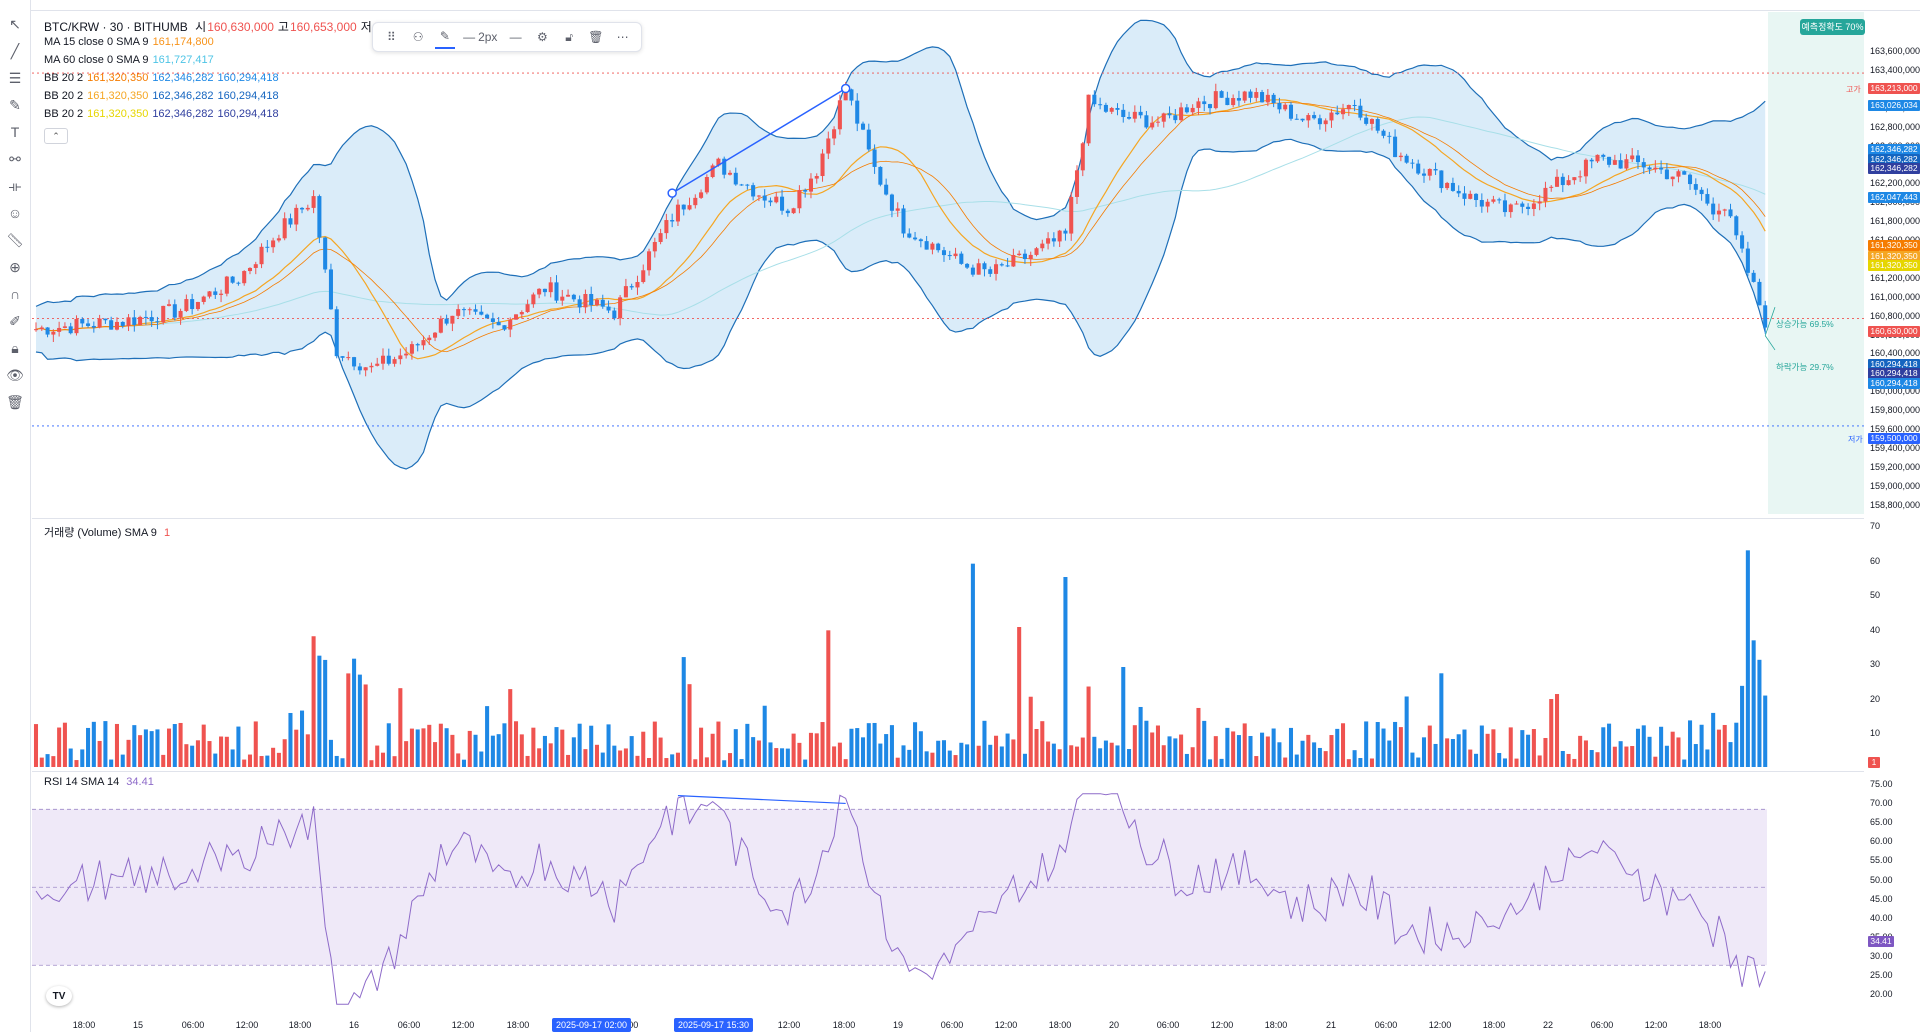  What do you see at coordinates (366, 27) in the screenshot?
I see `ohlc-key: 저` at bounding box center [366, 27].